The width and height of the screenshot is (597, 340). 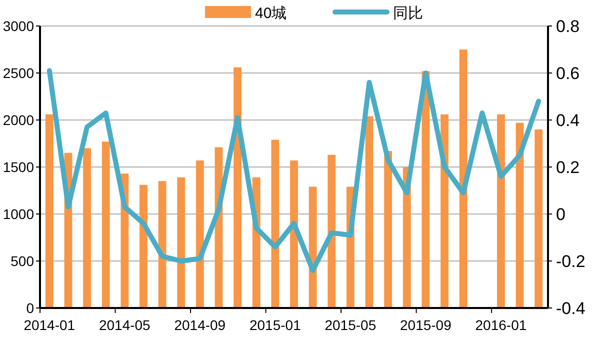 I want to click on x-tick-label: 2014-05, so click(x=124, y=325).